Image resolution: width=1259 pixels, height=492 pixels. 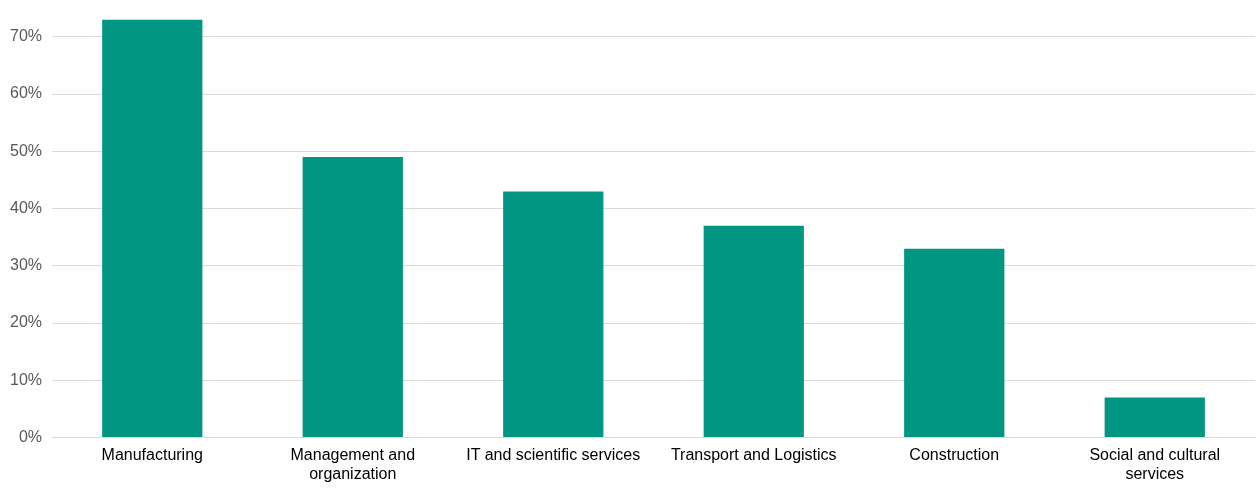 What do you see at coordinates (753, 454) in the screenshot?
I see `x-tick-label: Transport and Logistics` at bounding box center [753, 454].